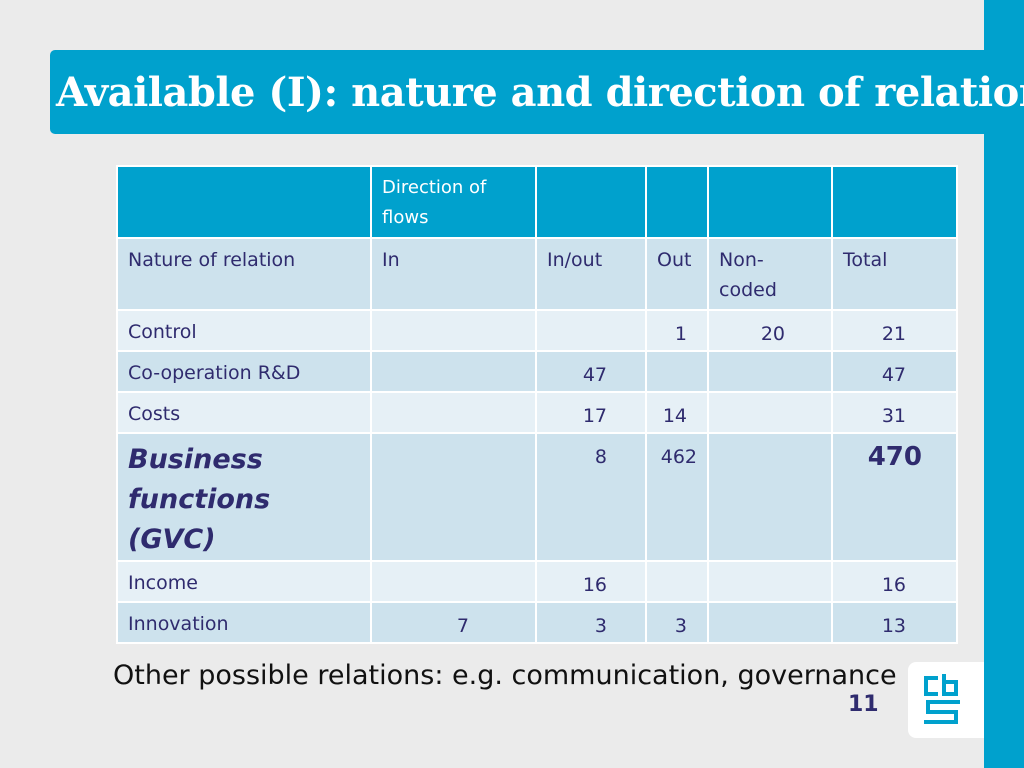  I want to click on column-header-total: Total, so click(894, 274).